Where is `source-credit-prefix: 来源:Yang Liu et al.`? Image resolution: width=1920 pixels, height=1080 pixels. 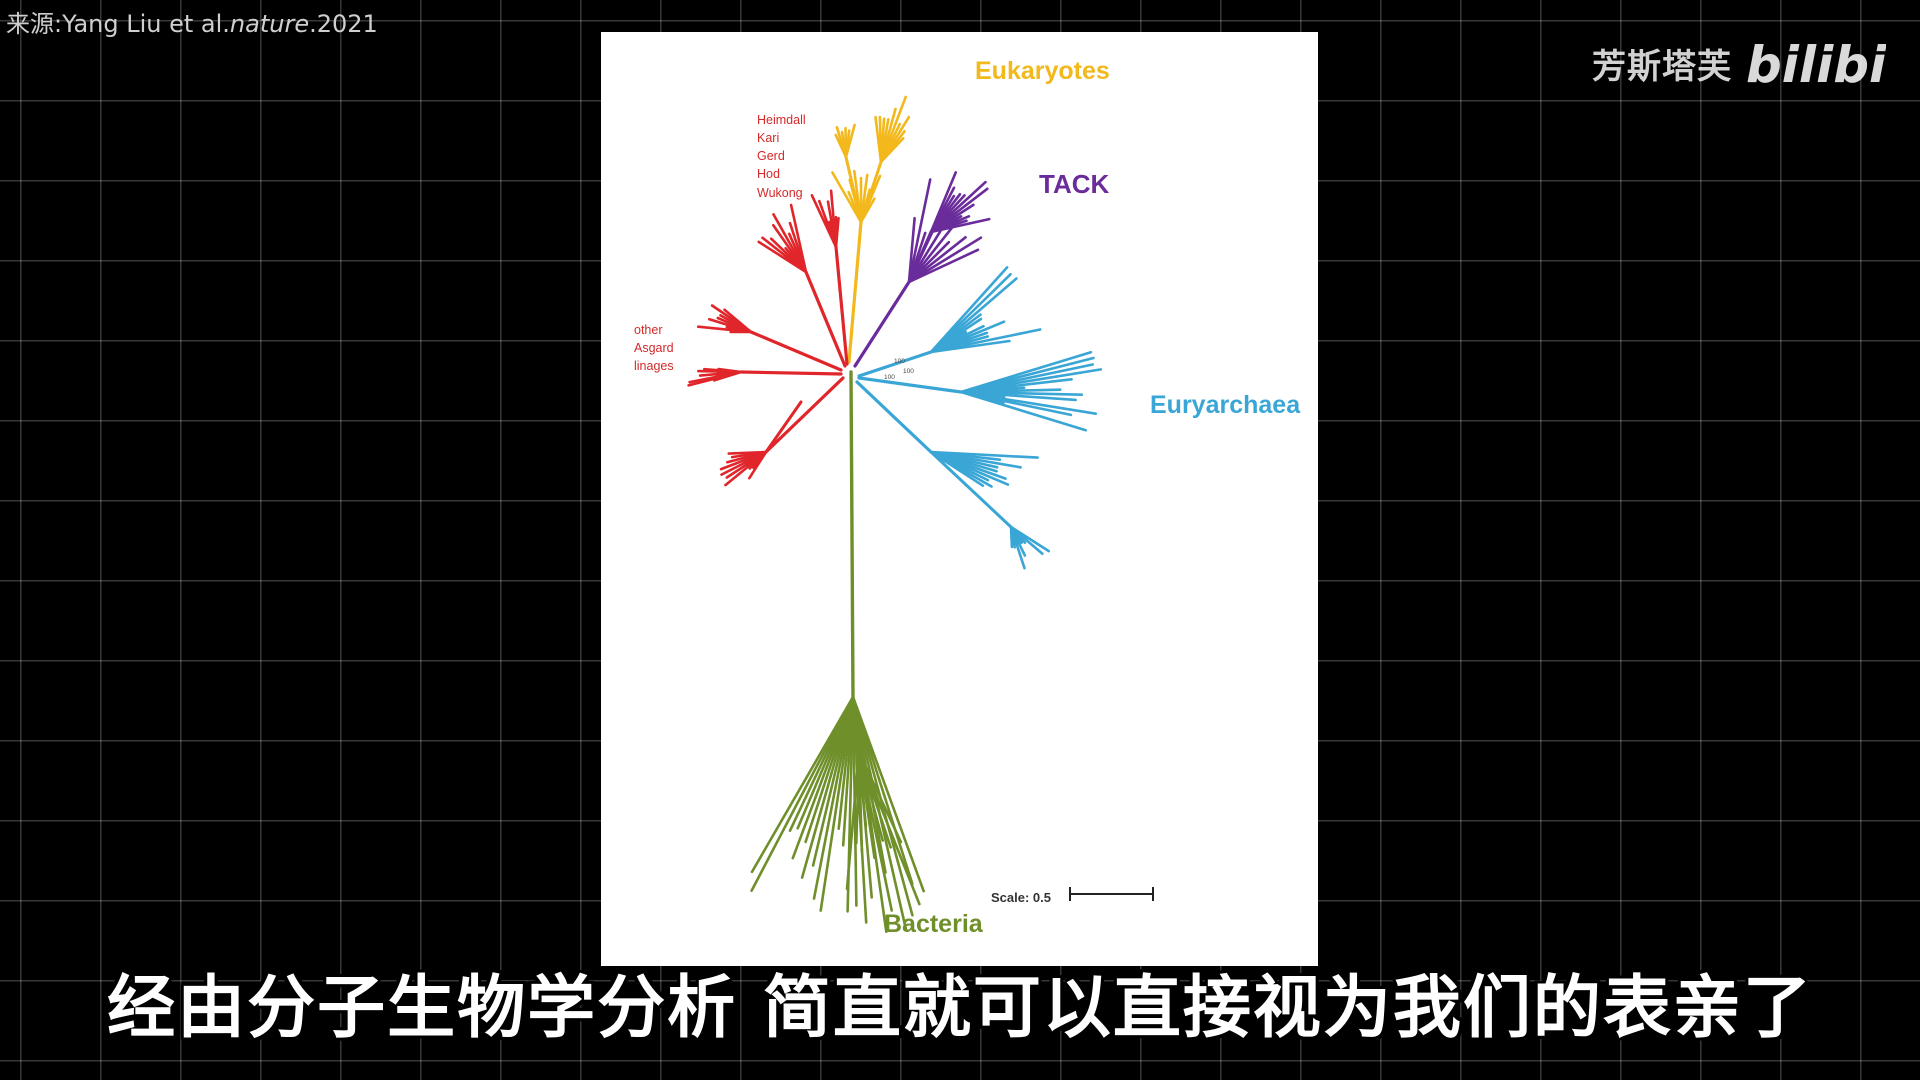 source-credit-prefix: 来源:Yang Liu et al. is located at coordinates (118, 24).